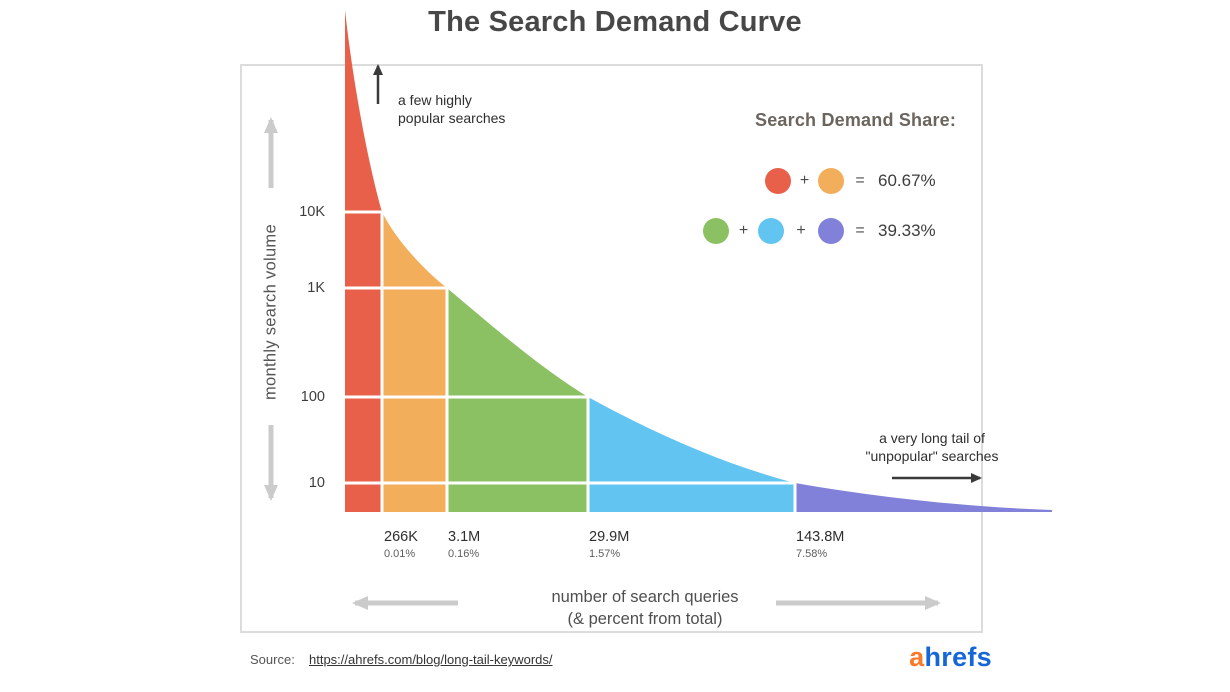  I want to click on x-label-percent: 0.01%, so click(400, 554).